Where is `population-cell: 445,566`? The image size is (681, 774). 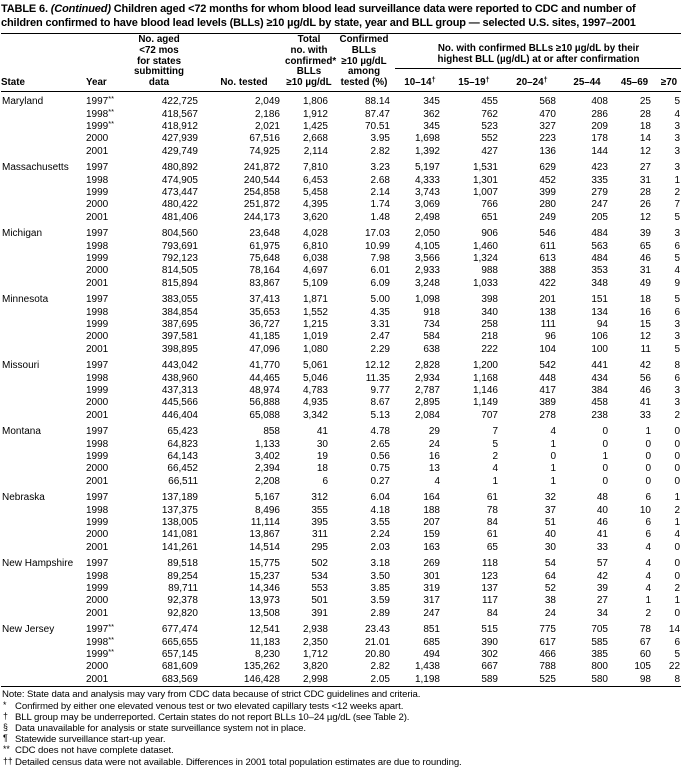 population-cell: 445,566 is located at coordinates (179, 403).